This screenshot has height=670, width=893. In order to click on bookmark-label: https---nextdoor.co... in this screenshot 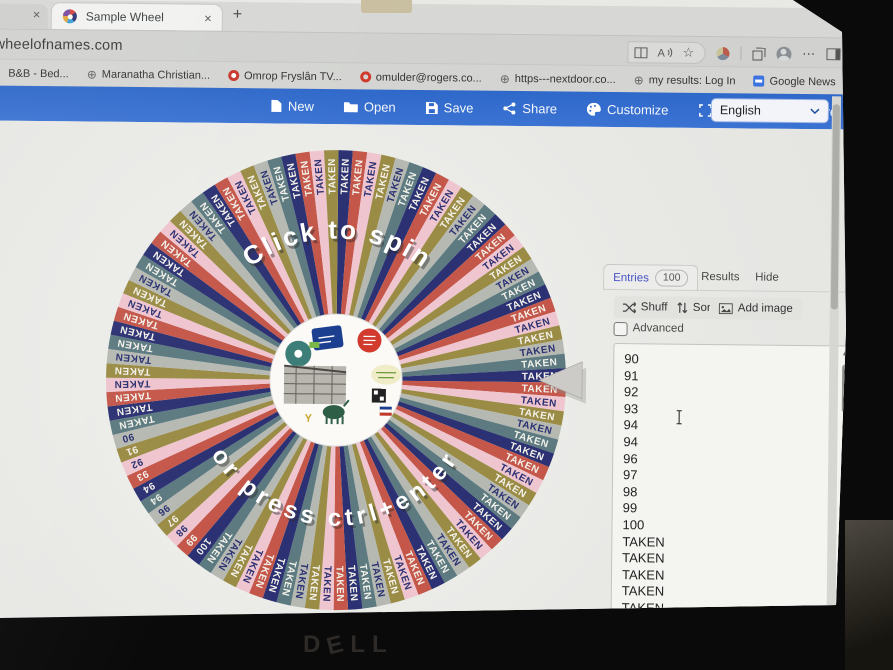, I will do `click(565, 79)`.